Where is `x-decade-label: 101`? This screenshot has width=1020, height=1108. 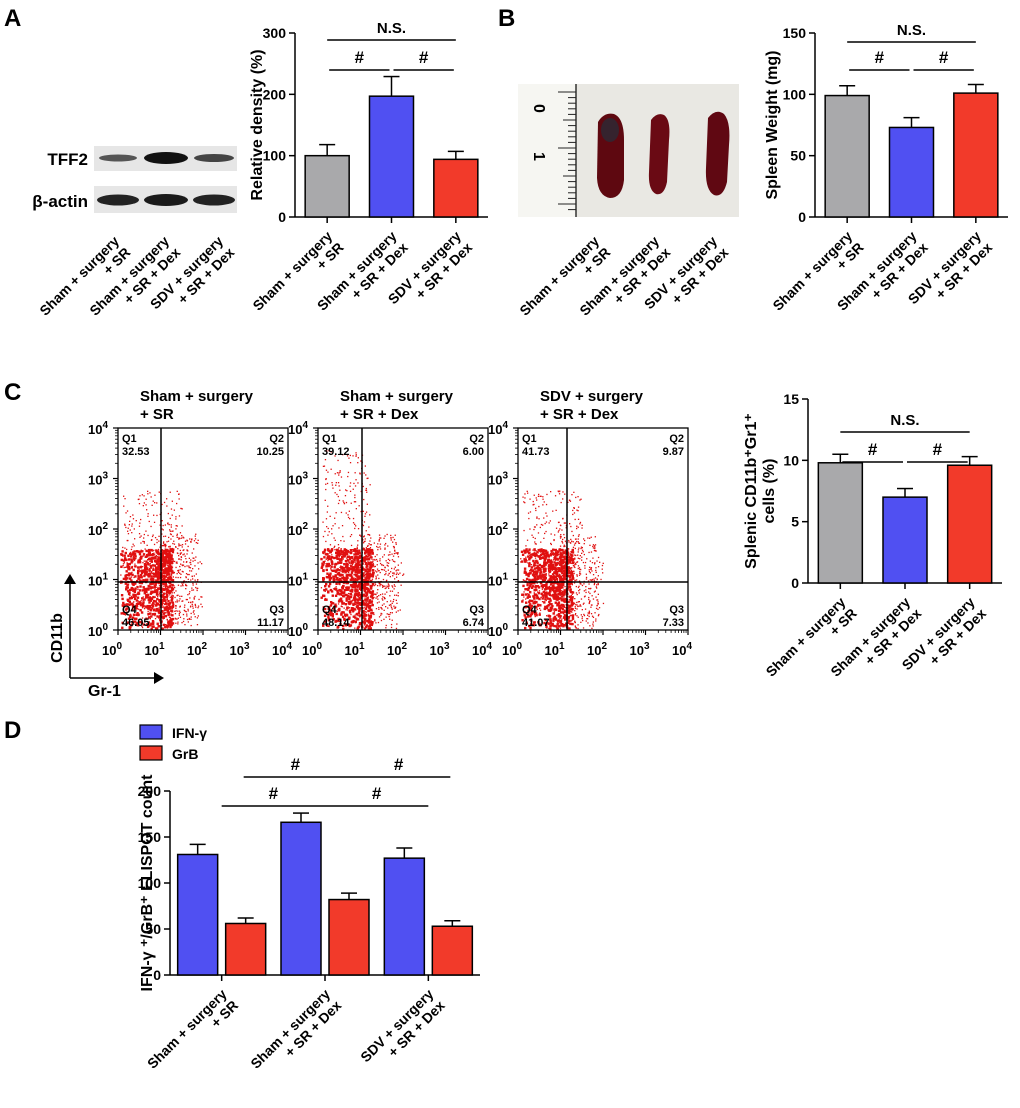 x-decade-label: 101 is located at coordinates (154, 649).